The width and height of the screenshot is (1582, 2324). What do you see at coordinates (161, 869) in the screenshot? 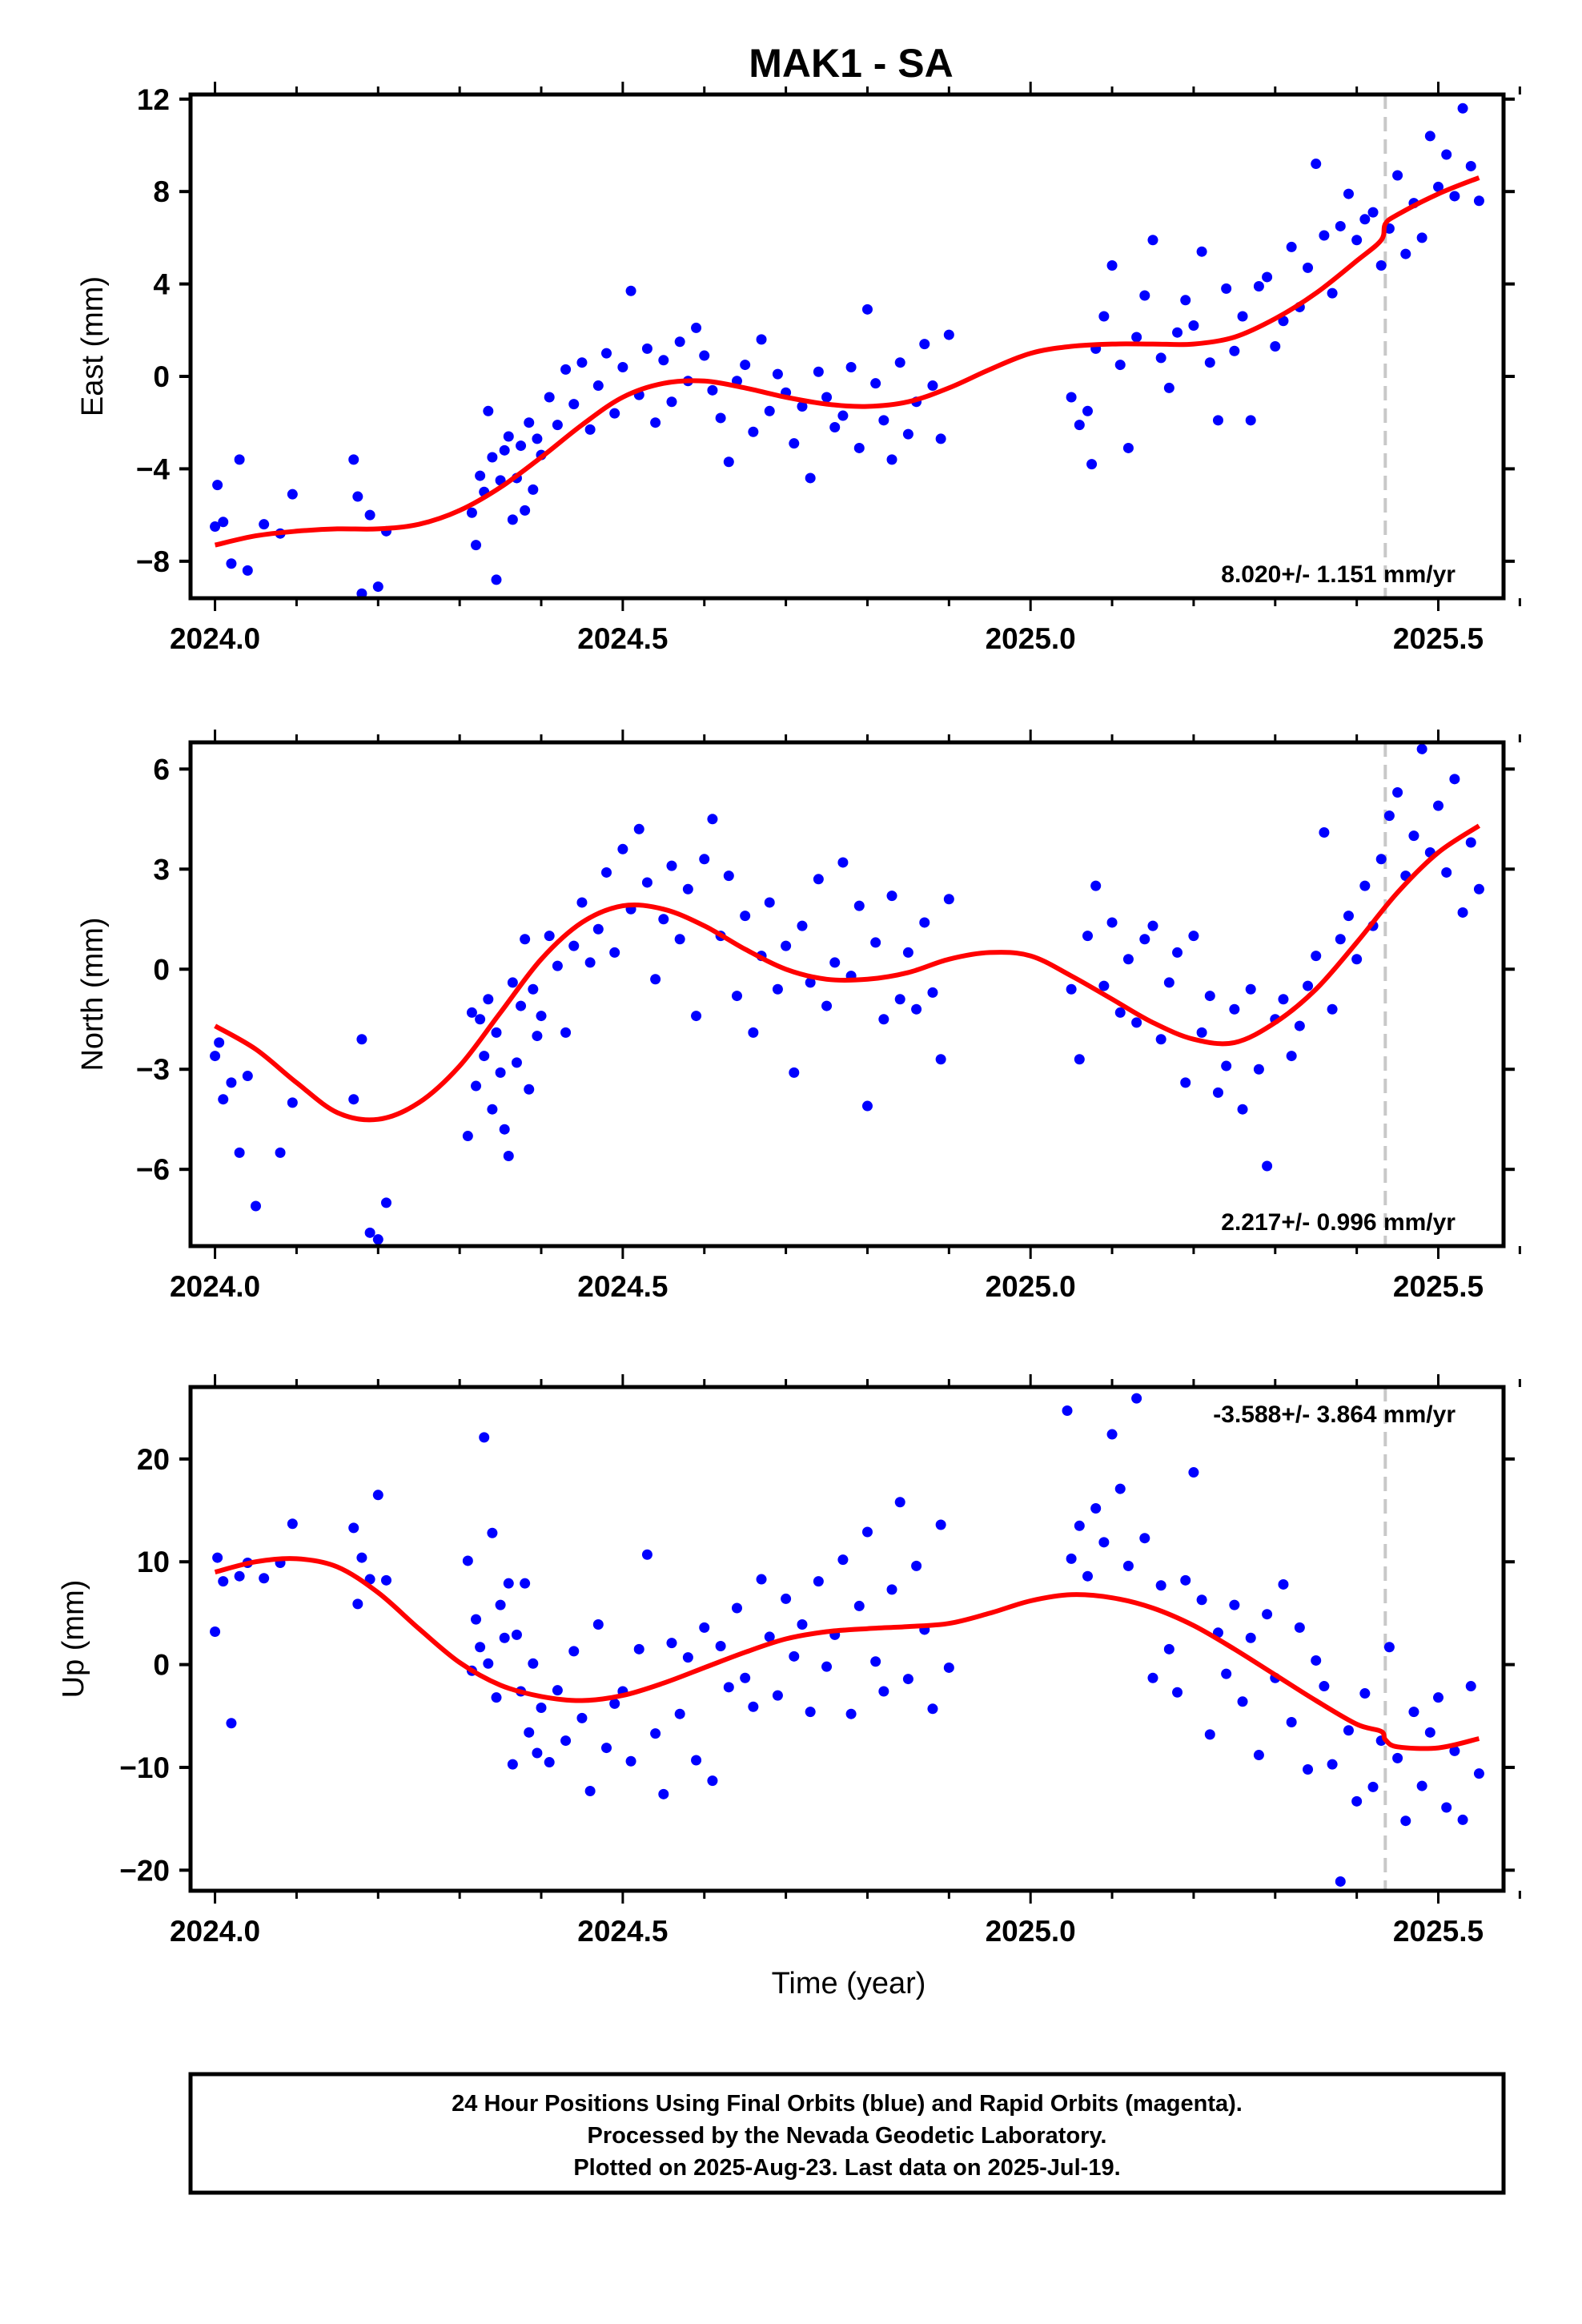
I see `north-ytick-label: 3` at bounding box center [161, 869].